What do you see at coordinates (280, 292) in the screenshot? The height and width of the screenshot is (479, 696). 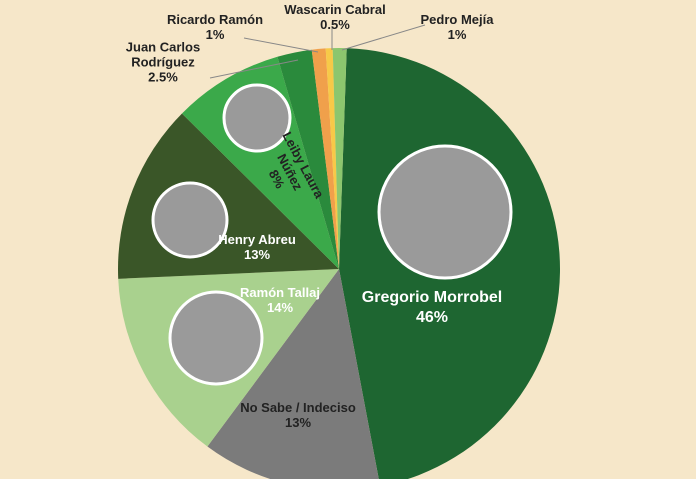 I see `slice-name: Ramón Tallaj` at bounding box center [280, 292].